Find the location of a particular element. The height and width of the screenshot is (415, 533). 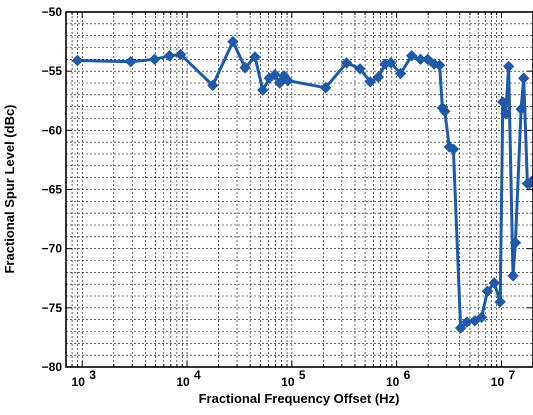

y-tick-label: −50 is located at coordinates (52, 12).